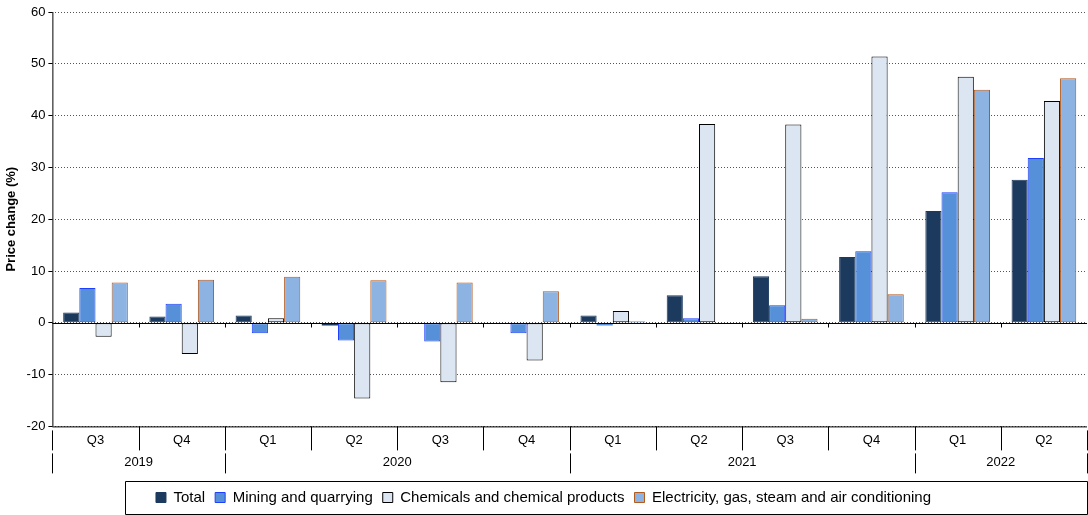 This screenshot has width=1088, height=515. I want to click on legend-label: Total, so click(189, 496).